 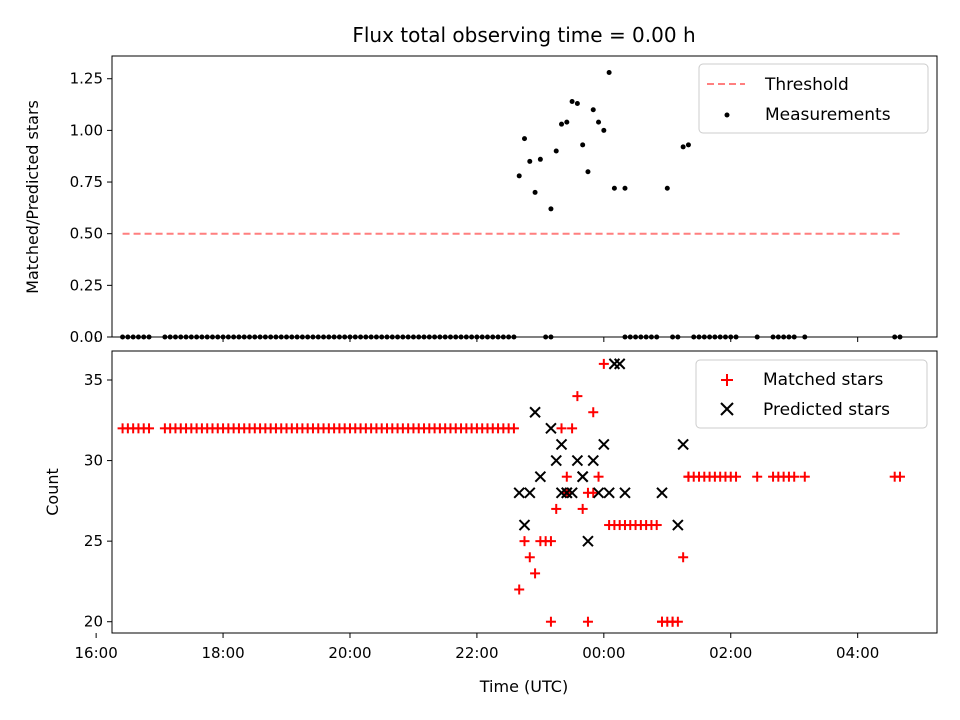 I want to click on y-tick-label: 0.75, so click(x=86, y=182).